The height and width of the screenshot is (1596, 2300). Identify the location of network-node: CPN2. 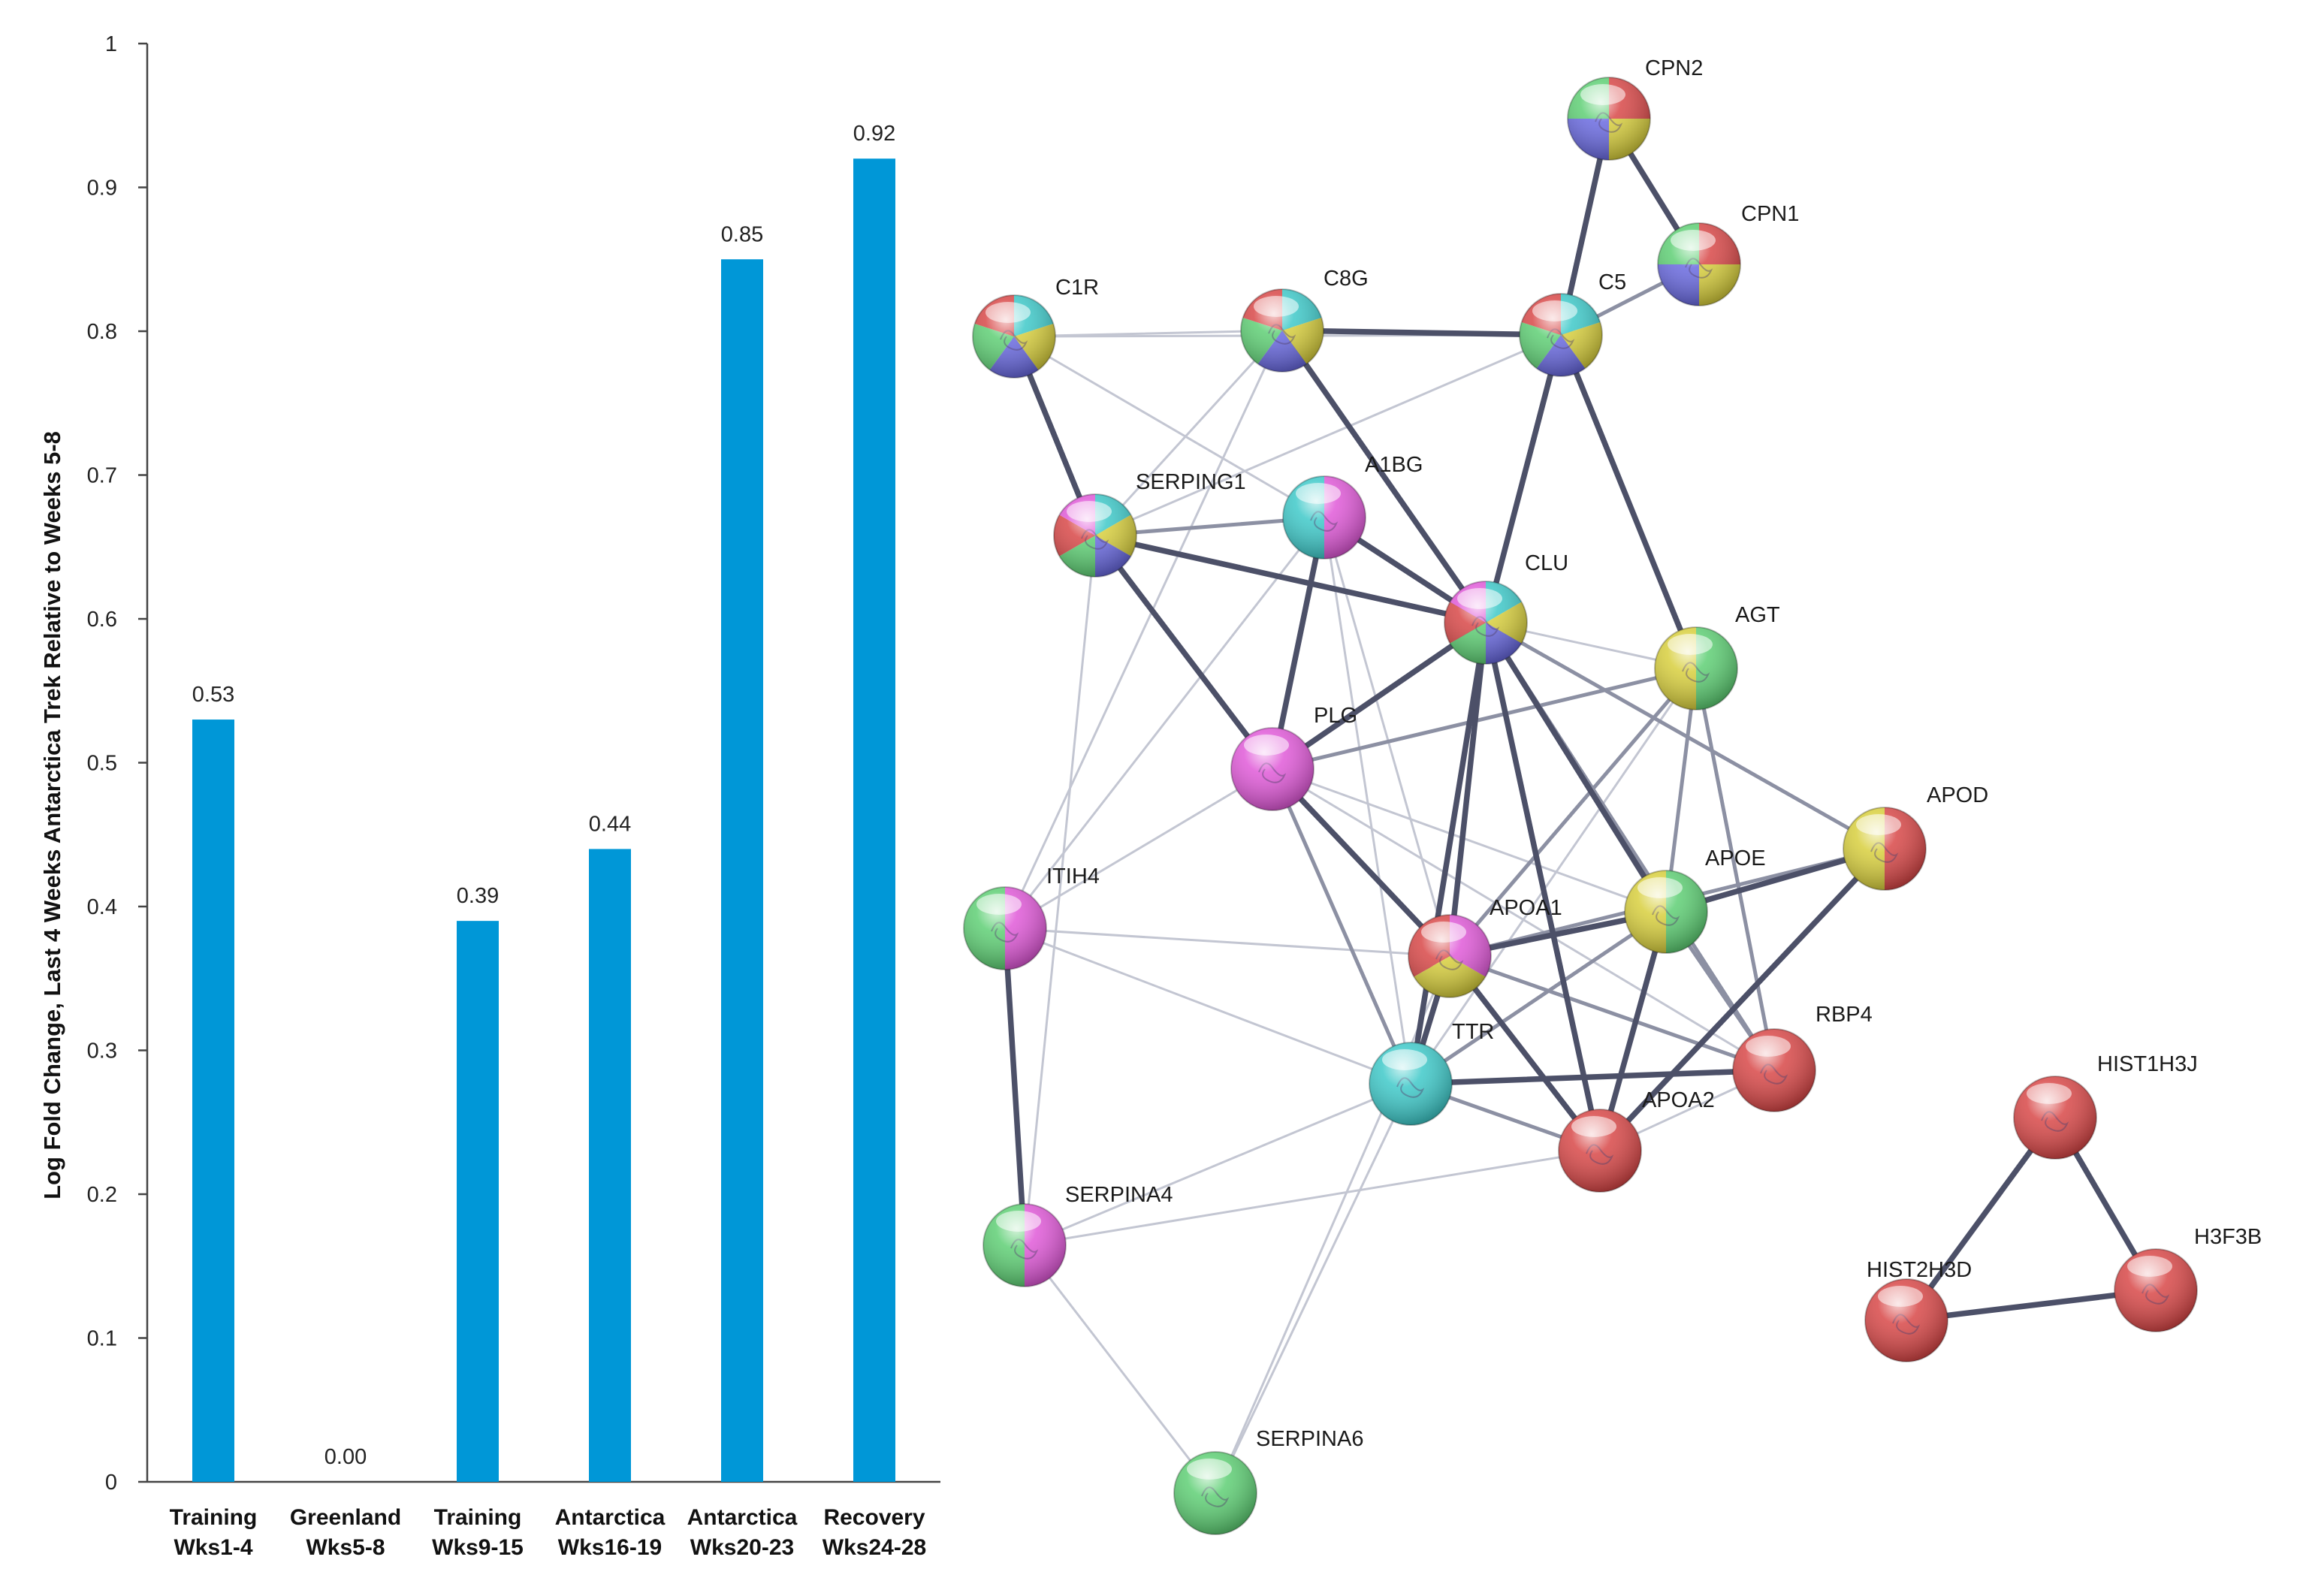
(1635, 108).